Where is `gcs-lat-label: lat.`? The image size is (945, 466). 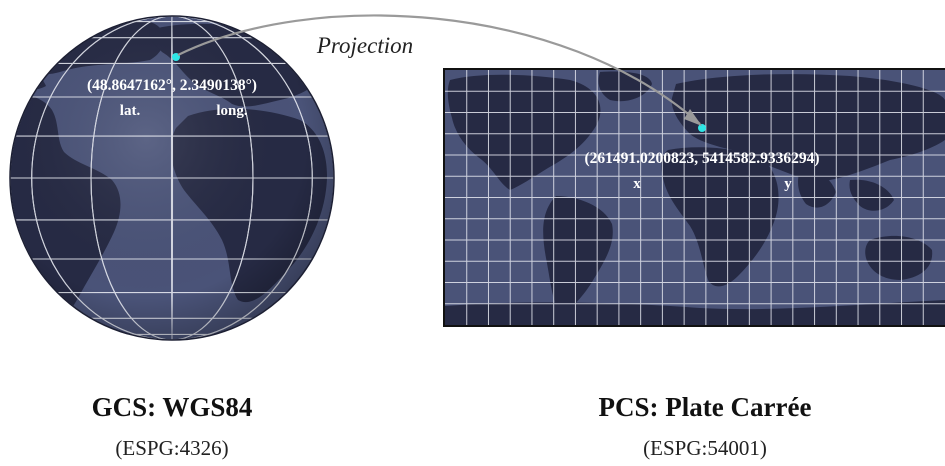 gcs-lat-label: lat. is located at coordinates (130, 111).